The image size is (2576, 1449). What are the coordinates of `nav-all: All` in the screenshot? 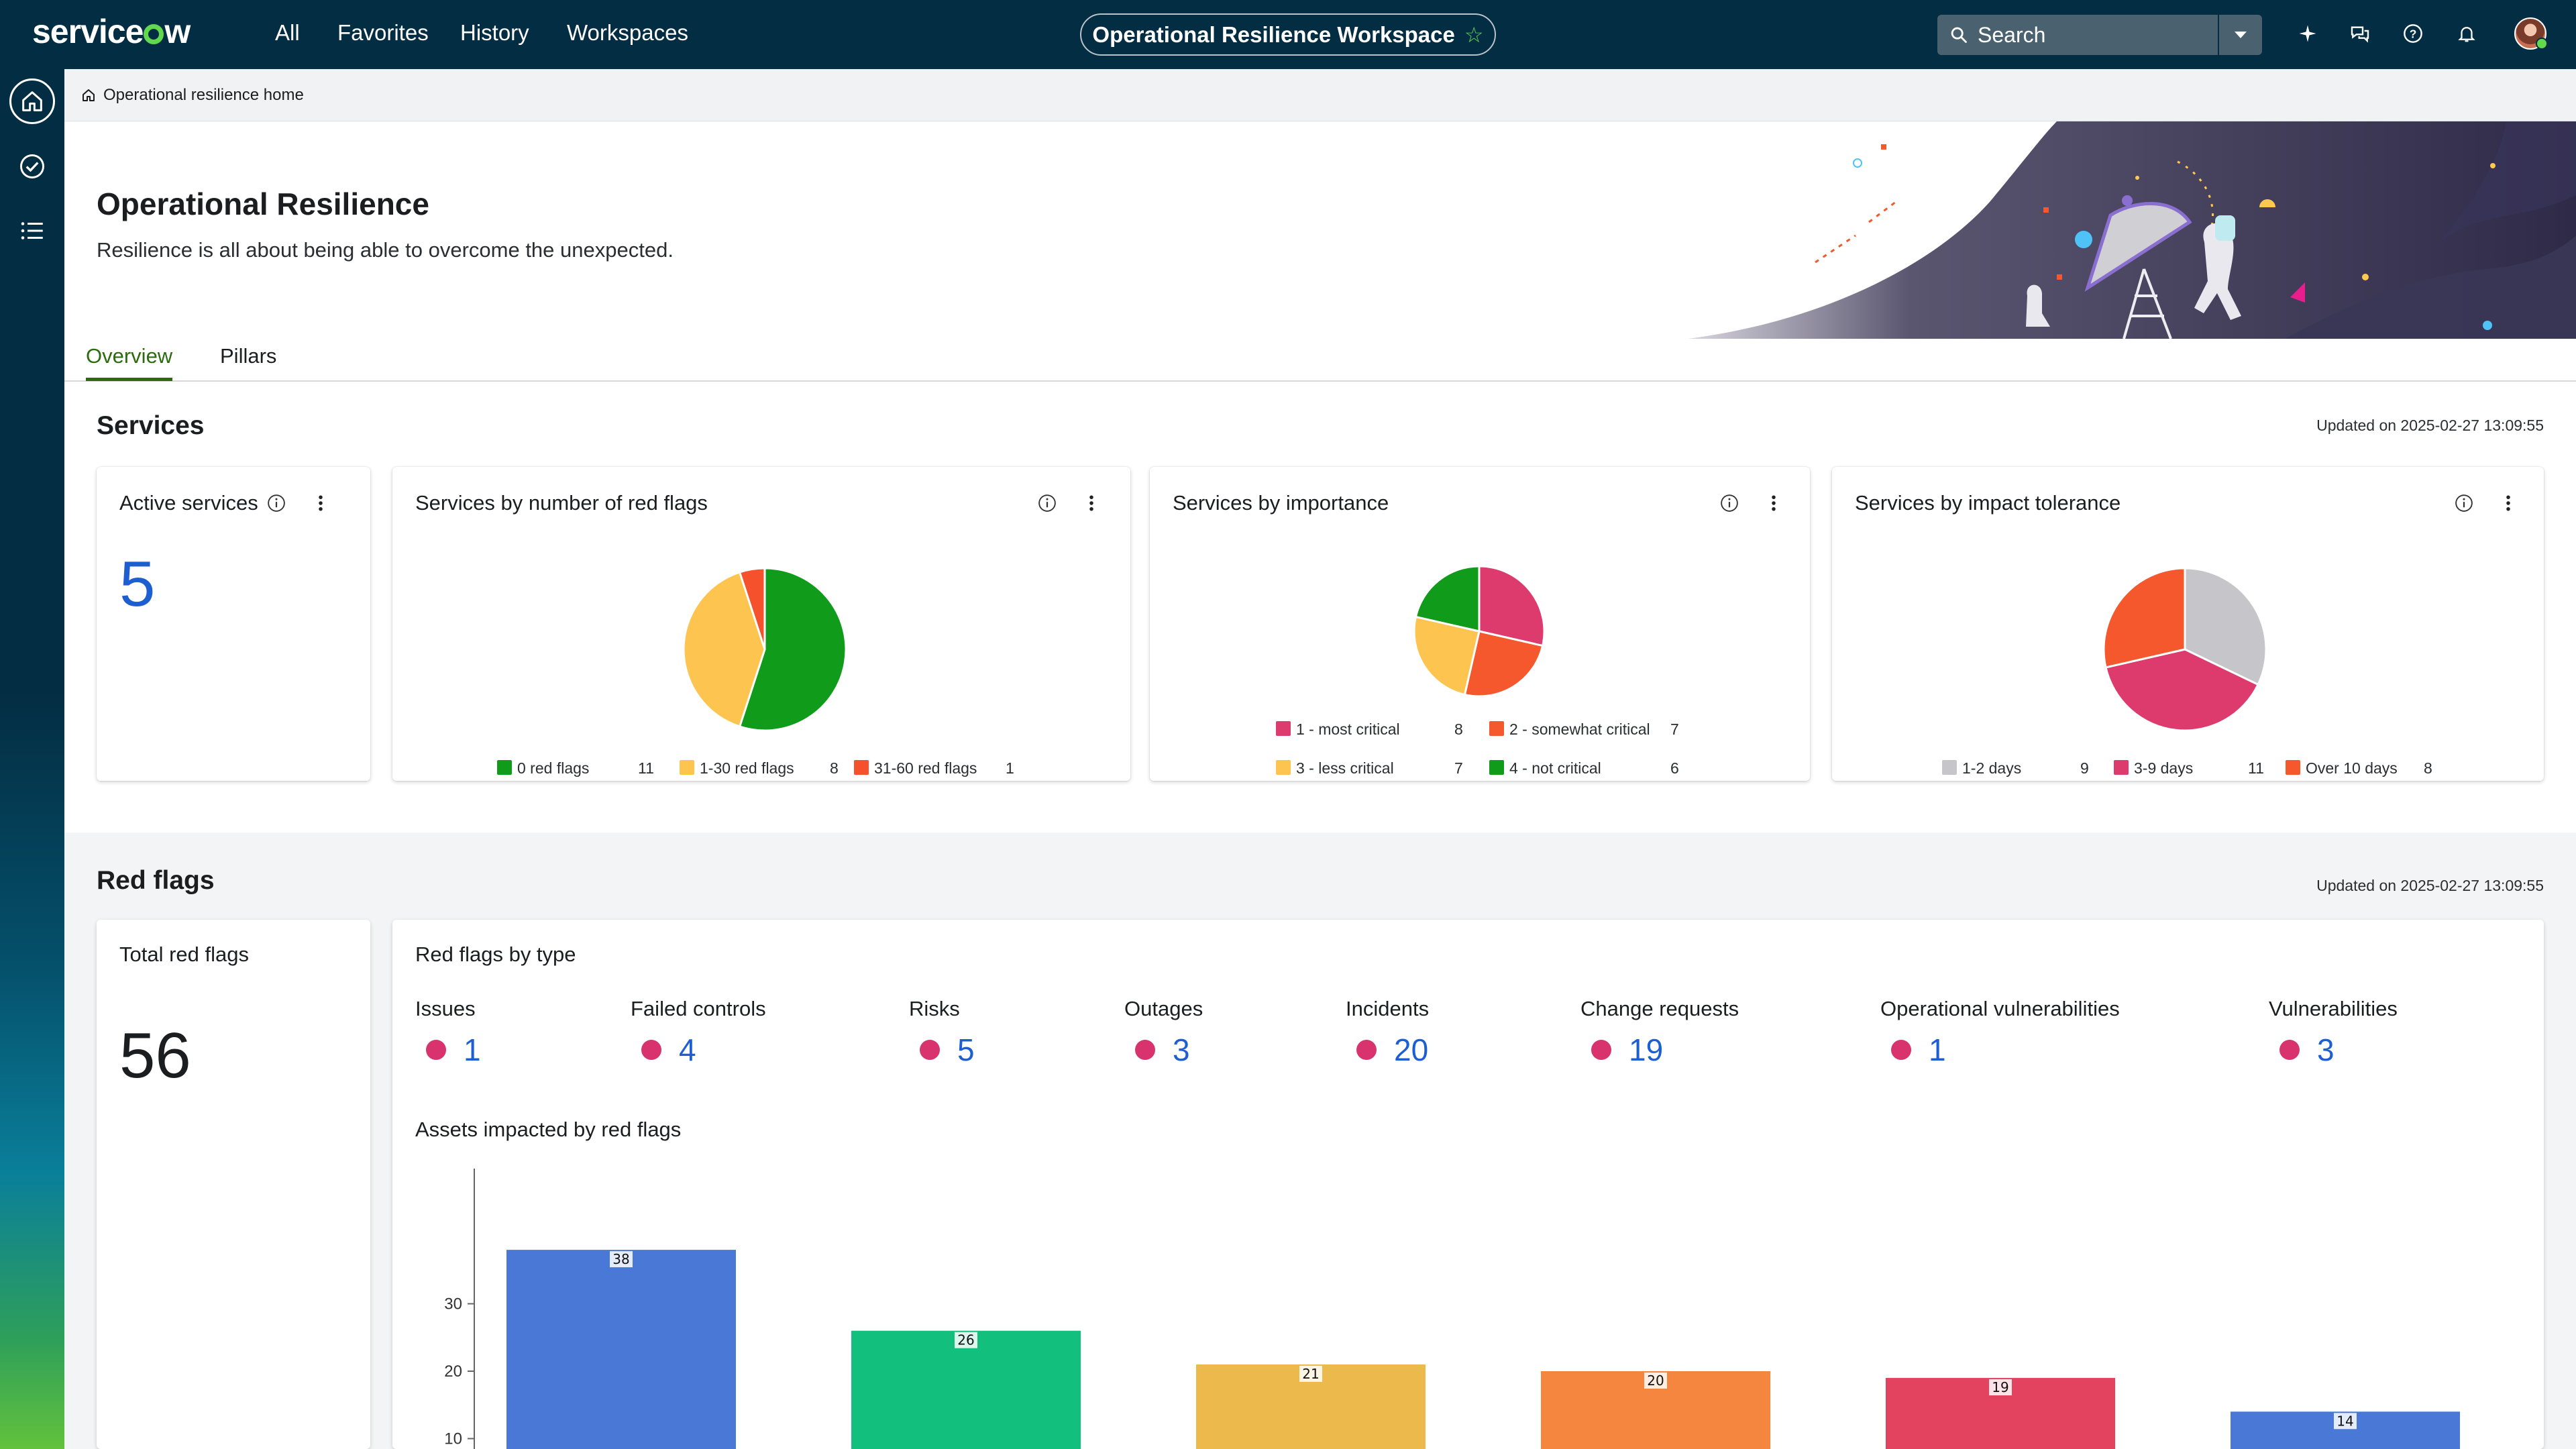 It's located at (287, 32).